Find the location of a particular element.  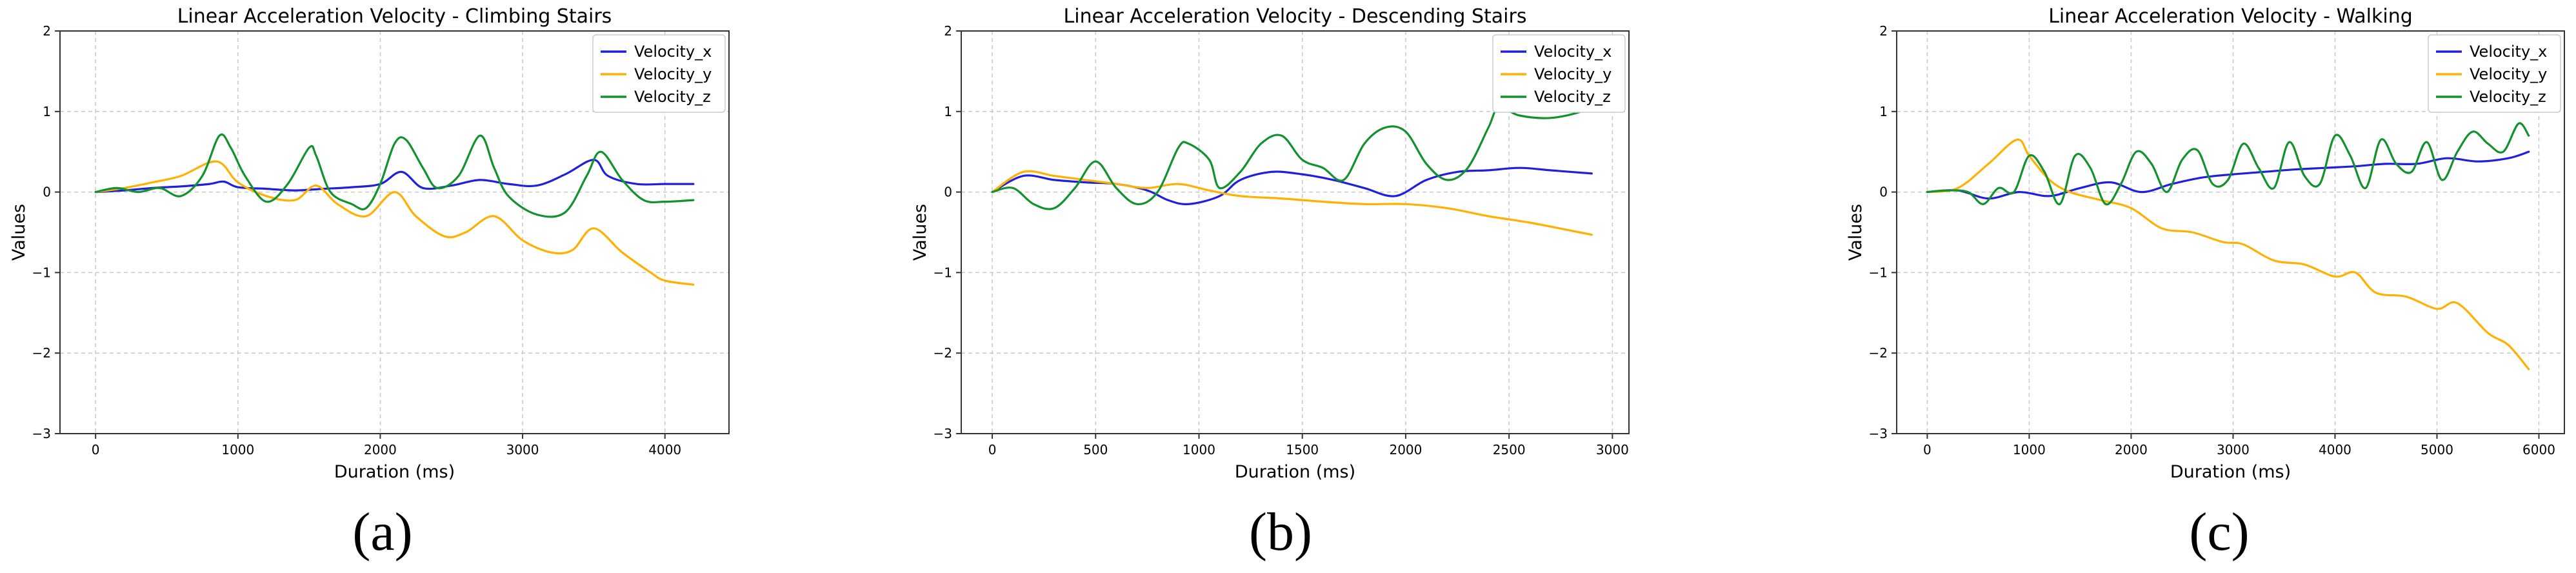

x-tick-label: 6000 is located at coordinates (2538, 450).